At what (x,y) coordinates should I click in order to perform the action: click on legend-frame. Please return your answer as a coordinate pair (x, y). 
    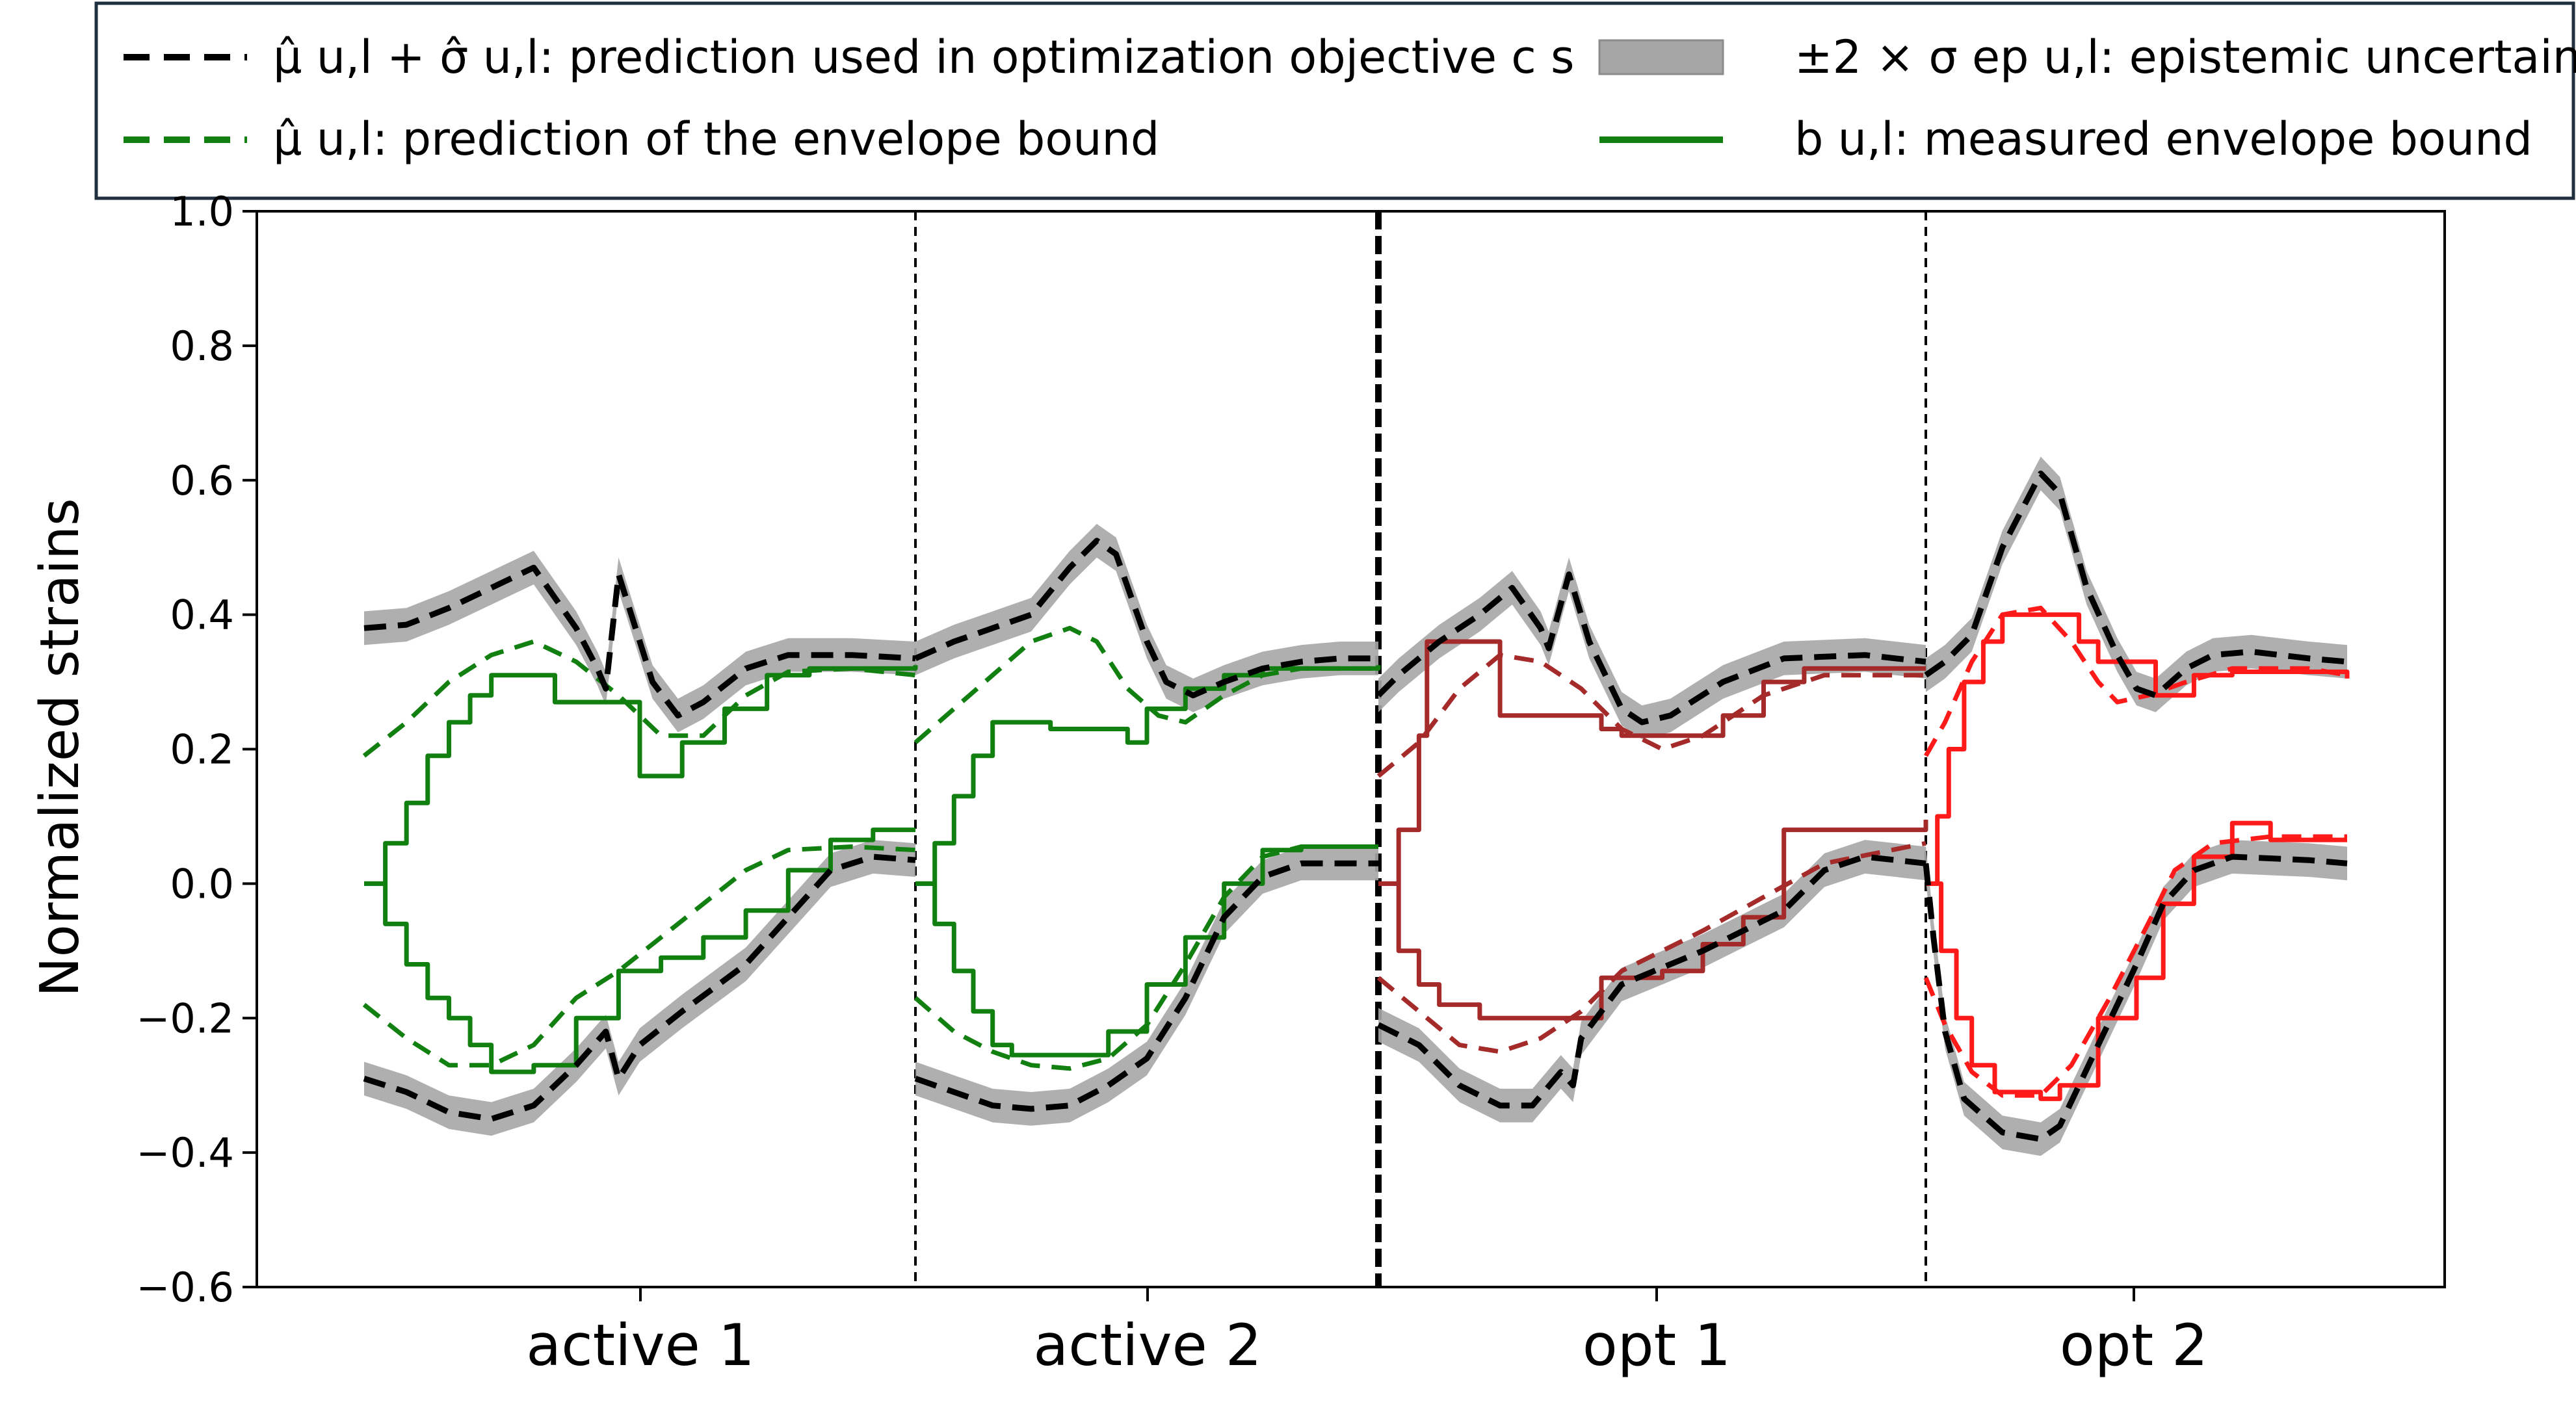
    Looking at the image, I should click on (1334, 101).